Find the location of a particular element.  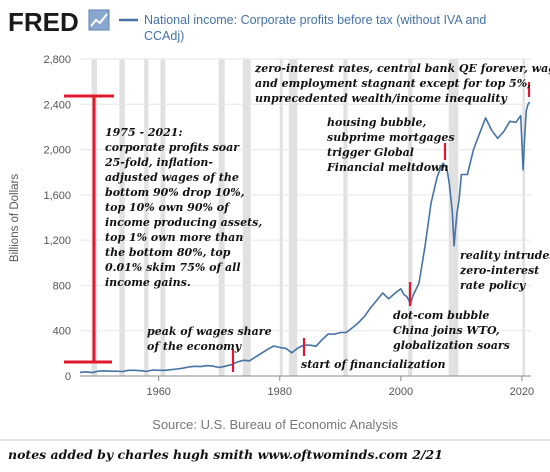

y-tick-label: 2,800 is located at coordinates (57, 60).